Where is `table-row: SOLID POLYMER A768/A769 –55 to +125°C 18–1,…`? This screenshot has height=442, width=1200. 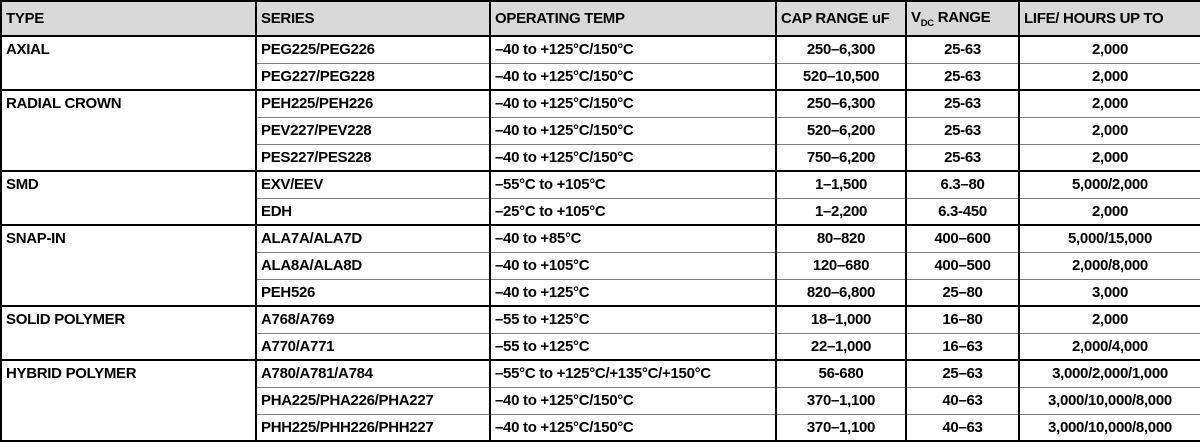 table-row: SOLID POLYMER A768/A769 –55 to +125°C 18–1,… is located at coordinates (600, 333).